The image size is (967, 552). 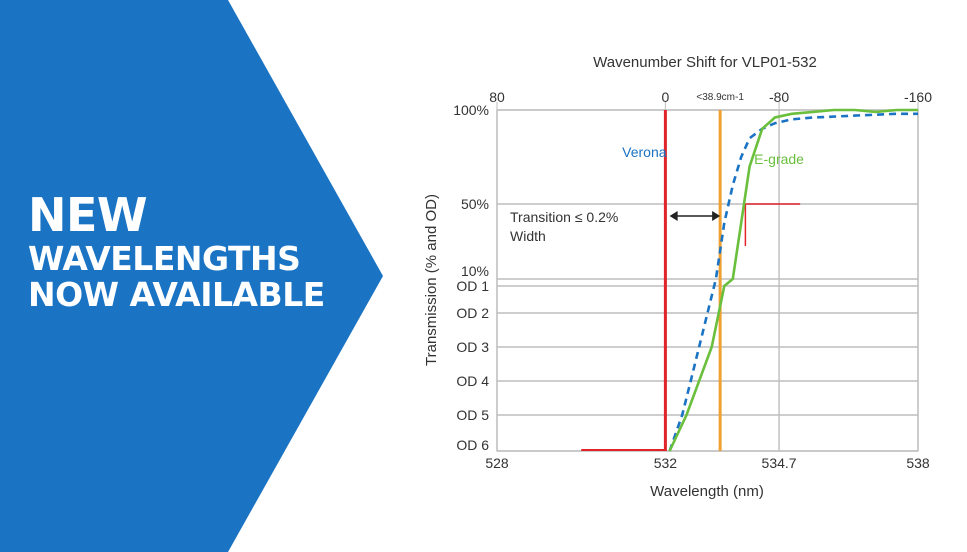 I want to click on banner-line-3: NOW AVAILABLE, so click(x=176, y=295).